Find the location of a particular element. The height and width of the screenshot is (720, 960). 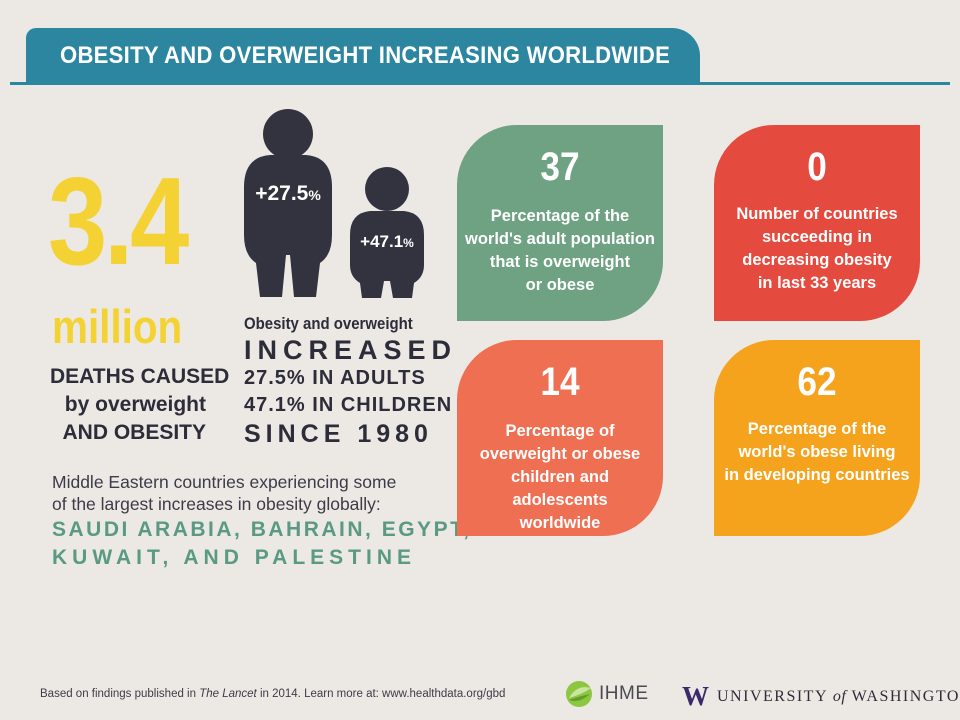

million-label: million is located at coordinates (117, 326).